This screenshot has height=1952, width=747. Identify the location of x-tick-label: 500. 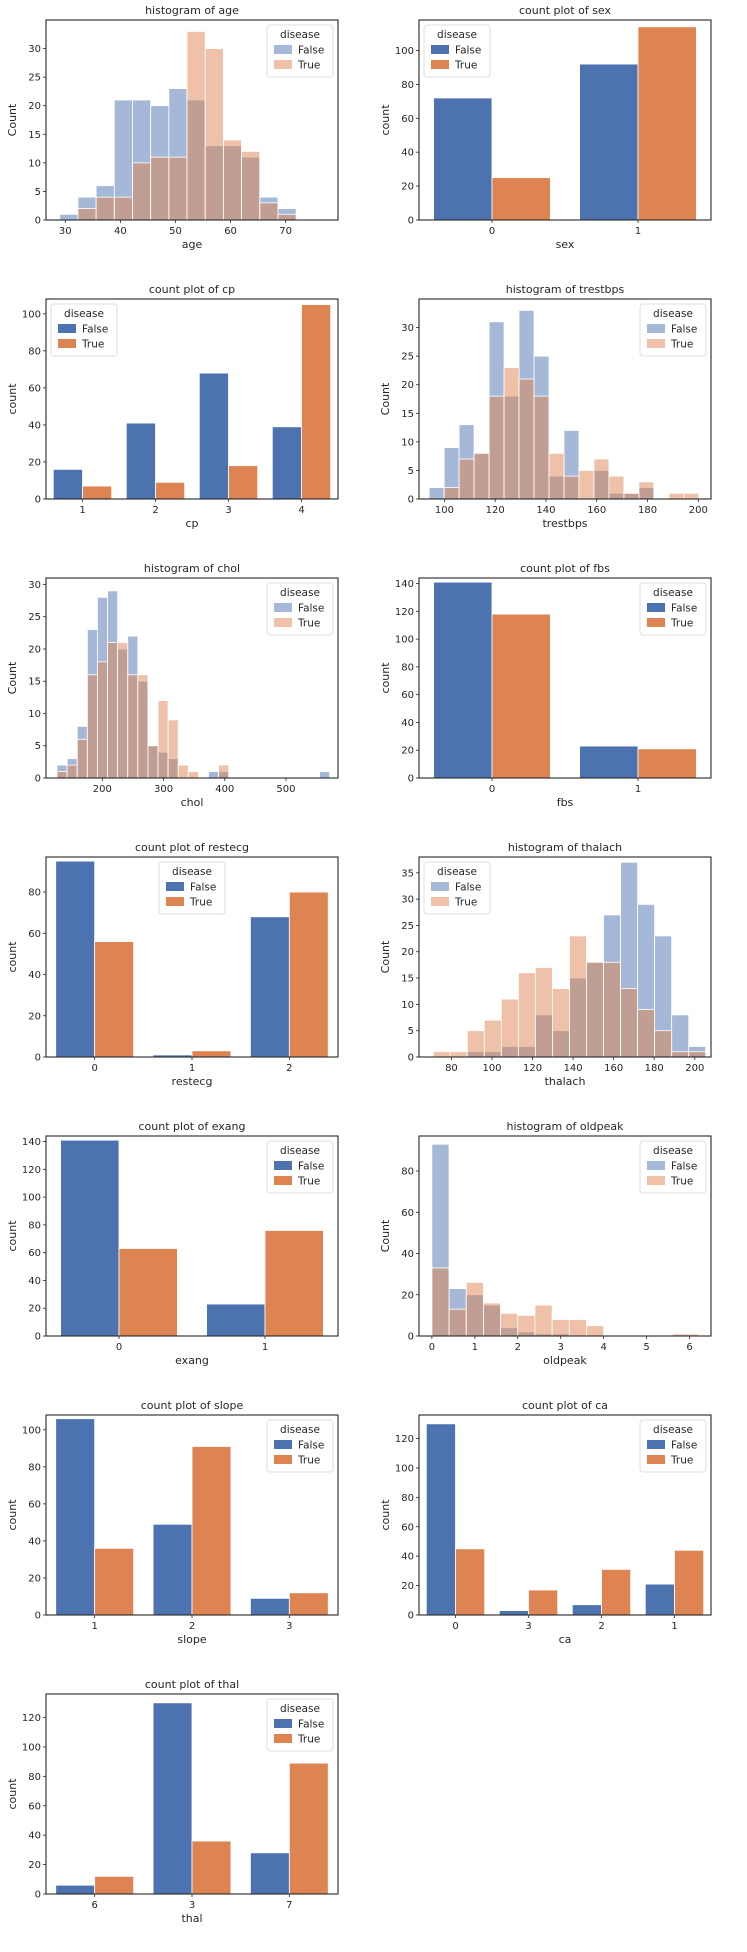
(285, 789).